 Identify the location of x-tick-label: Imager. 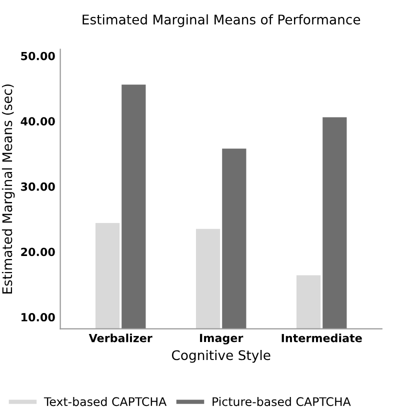
(222, 339).